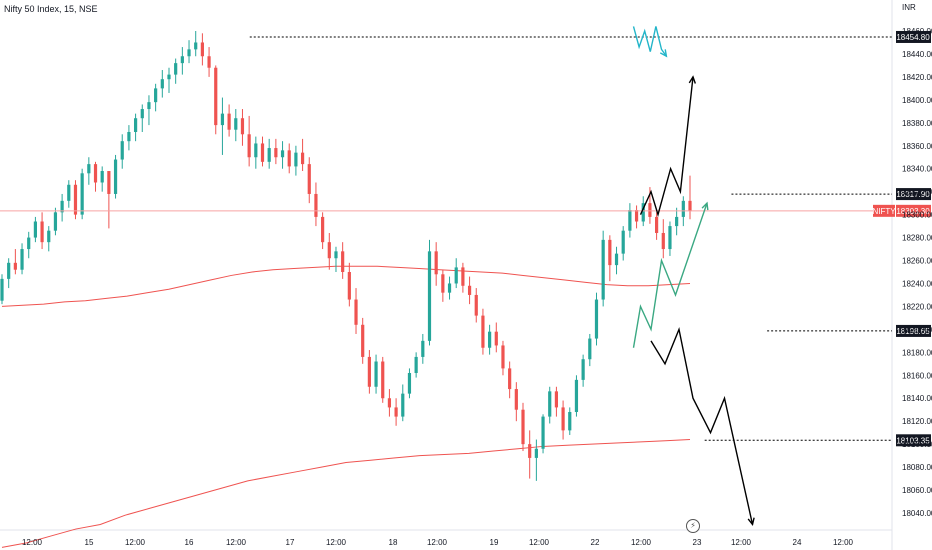 The height and width of the screenshot is (550, 932). I want to click on projection-green, so click(670, 275).